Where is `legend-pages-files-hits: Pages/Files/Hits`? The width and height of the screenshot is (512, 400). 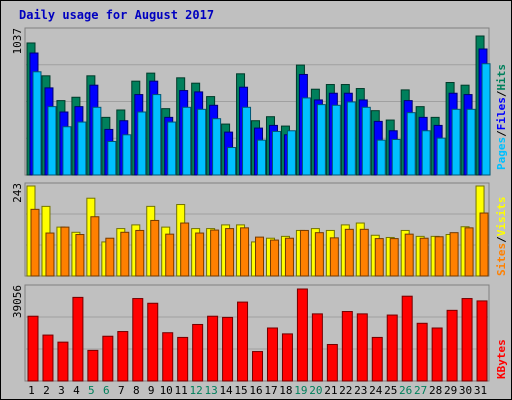
legend-pages-files-hits: Pages/Files/Hits is located at coordinates (501, 117).